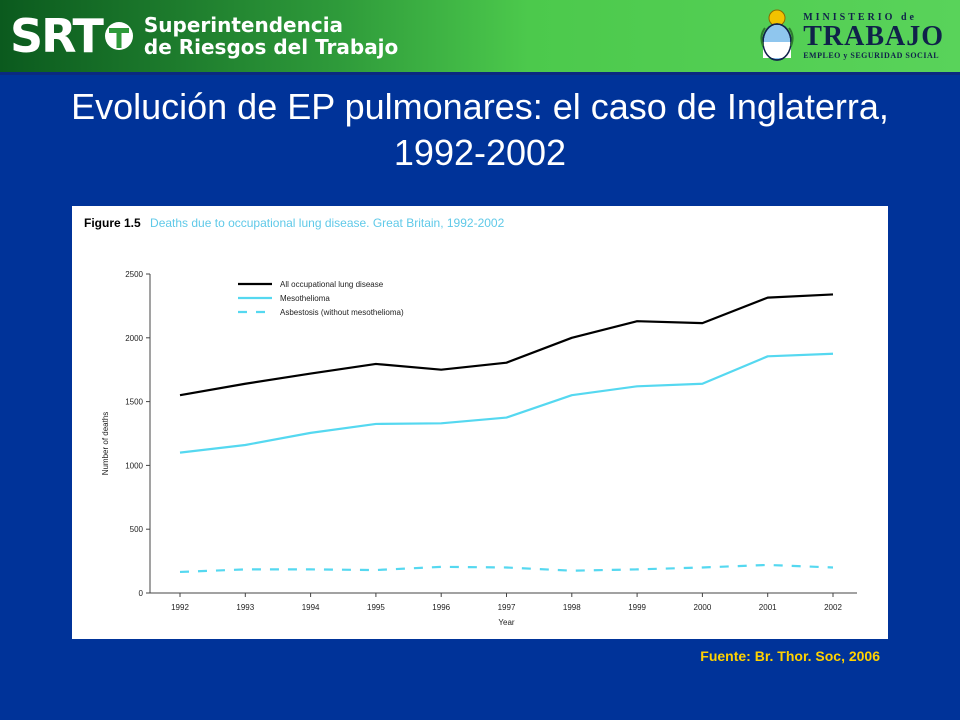 The height and width of the screenshot is (720, 960). Describe the element at coordinates (507, 607) in the screenshot. I see `x-tick-label: 1997` at that location.